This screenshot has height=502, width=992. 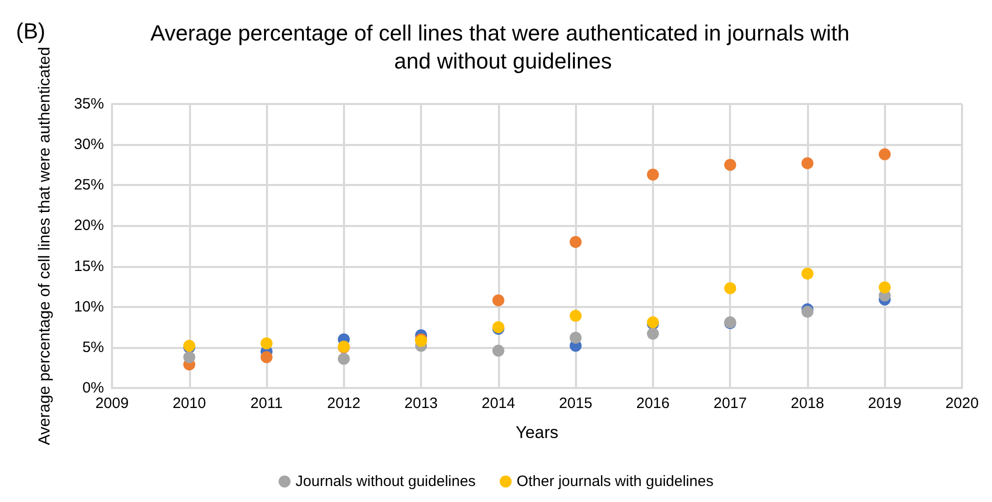 What do you see at coordinates (344, 403) in the screenshot?
I see `x-tick-label: 2012` at bounding box center [344, 403].